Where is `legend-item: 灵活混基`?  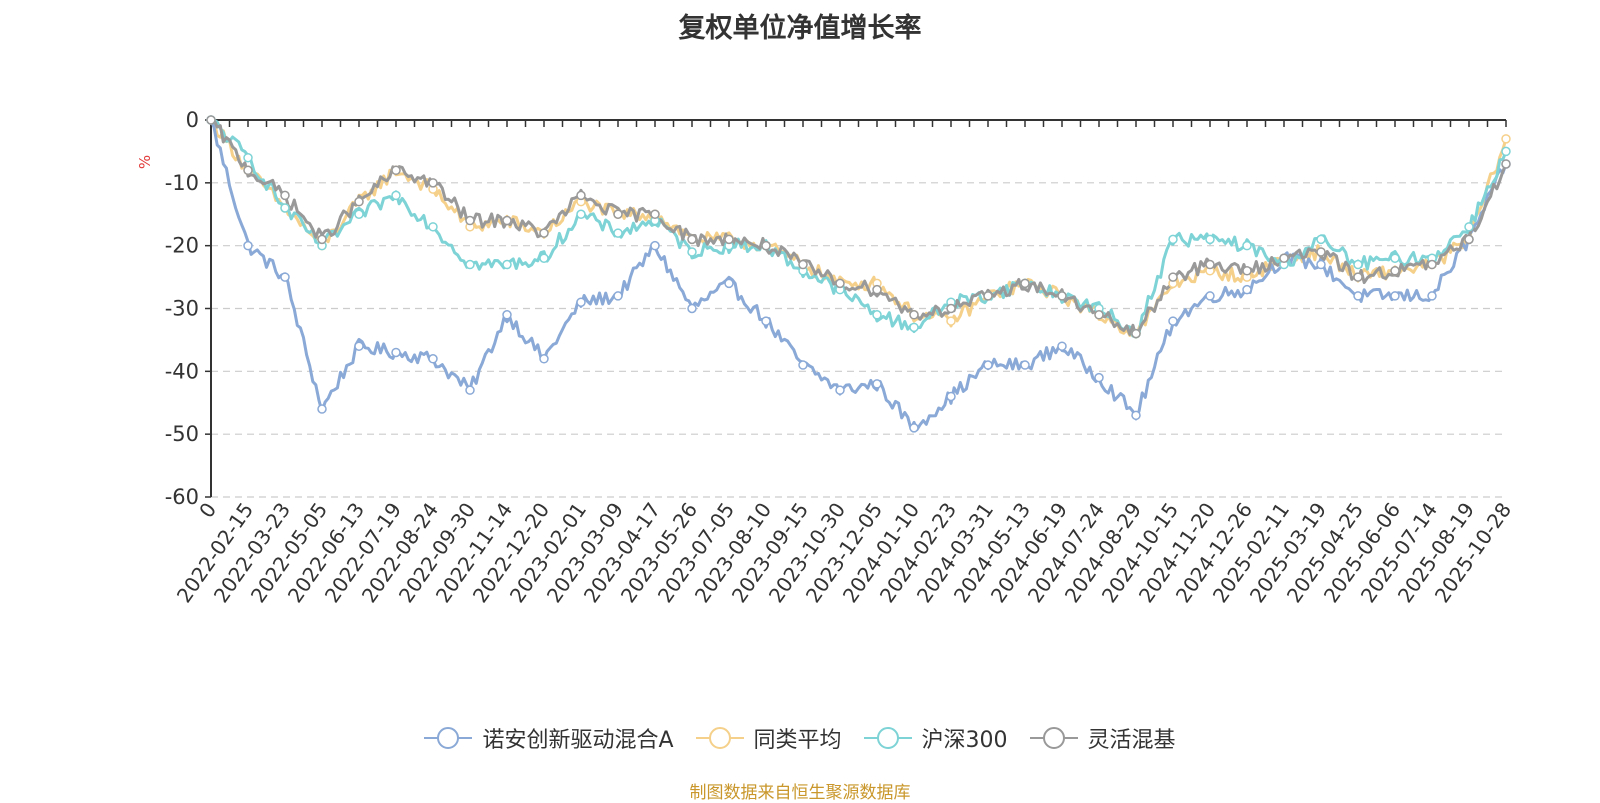
legend-item: 灵活混基 is located at coordinates (1102, 738).